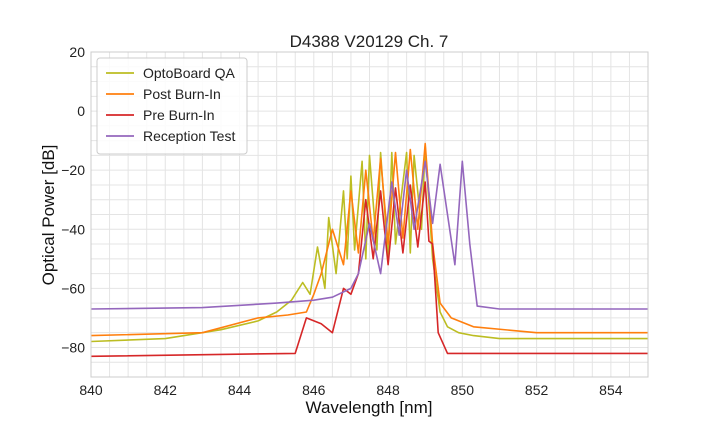 The width and height of the screenshot is (720, 432). What do you see at coordinates (179, 115) in the screenshot?
I see `legend-label: Pre Burn-In` at bounding box center [179, 115].